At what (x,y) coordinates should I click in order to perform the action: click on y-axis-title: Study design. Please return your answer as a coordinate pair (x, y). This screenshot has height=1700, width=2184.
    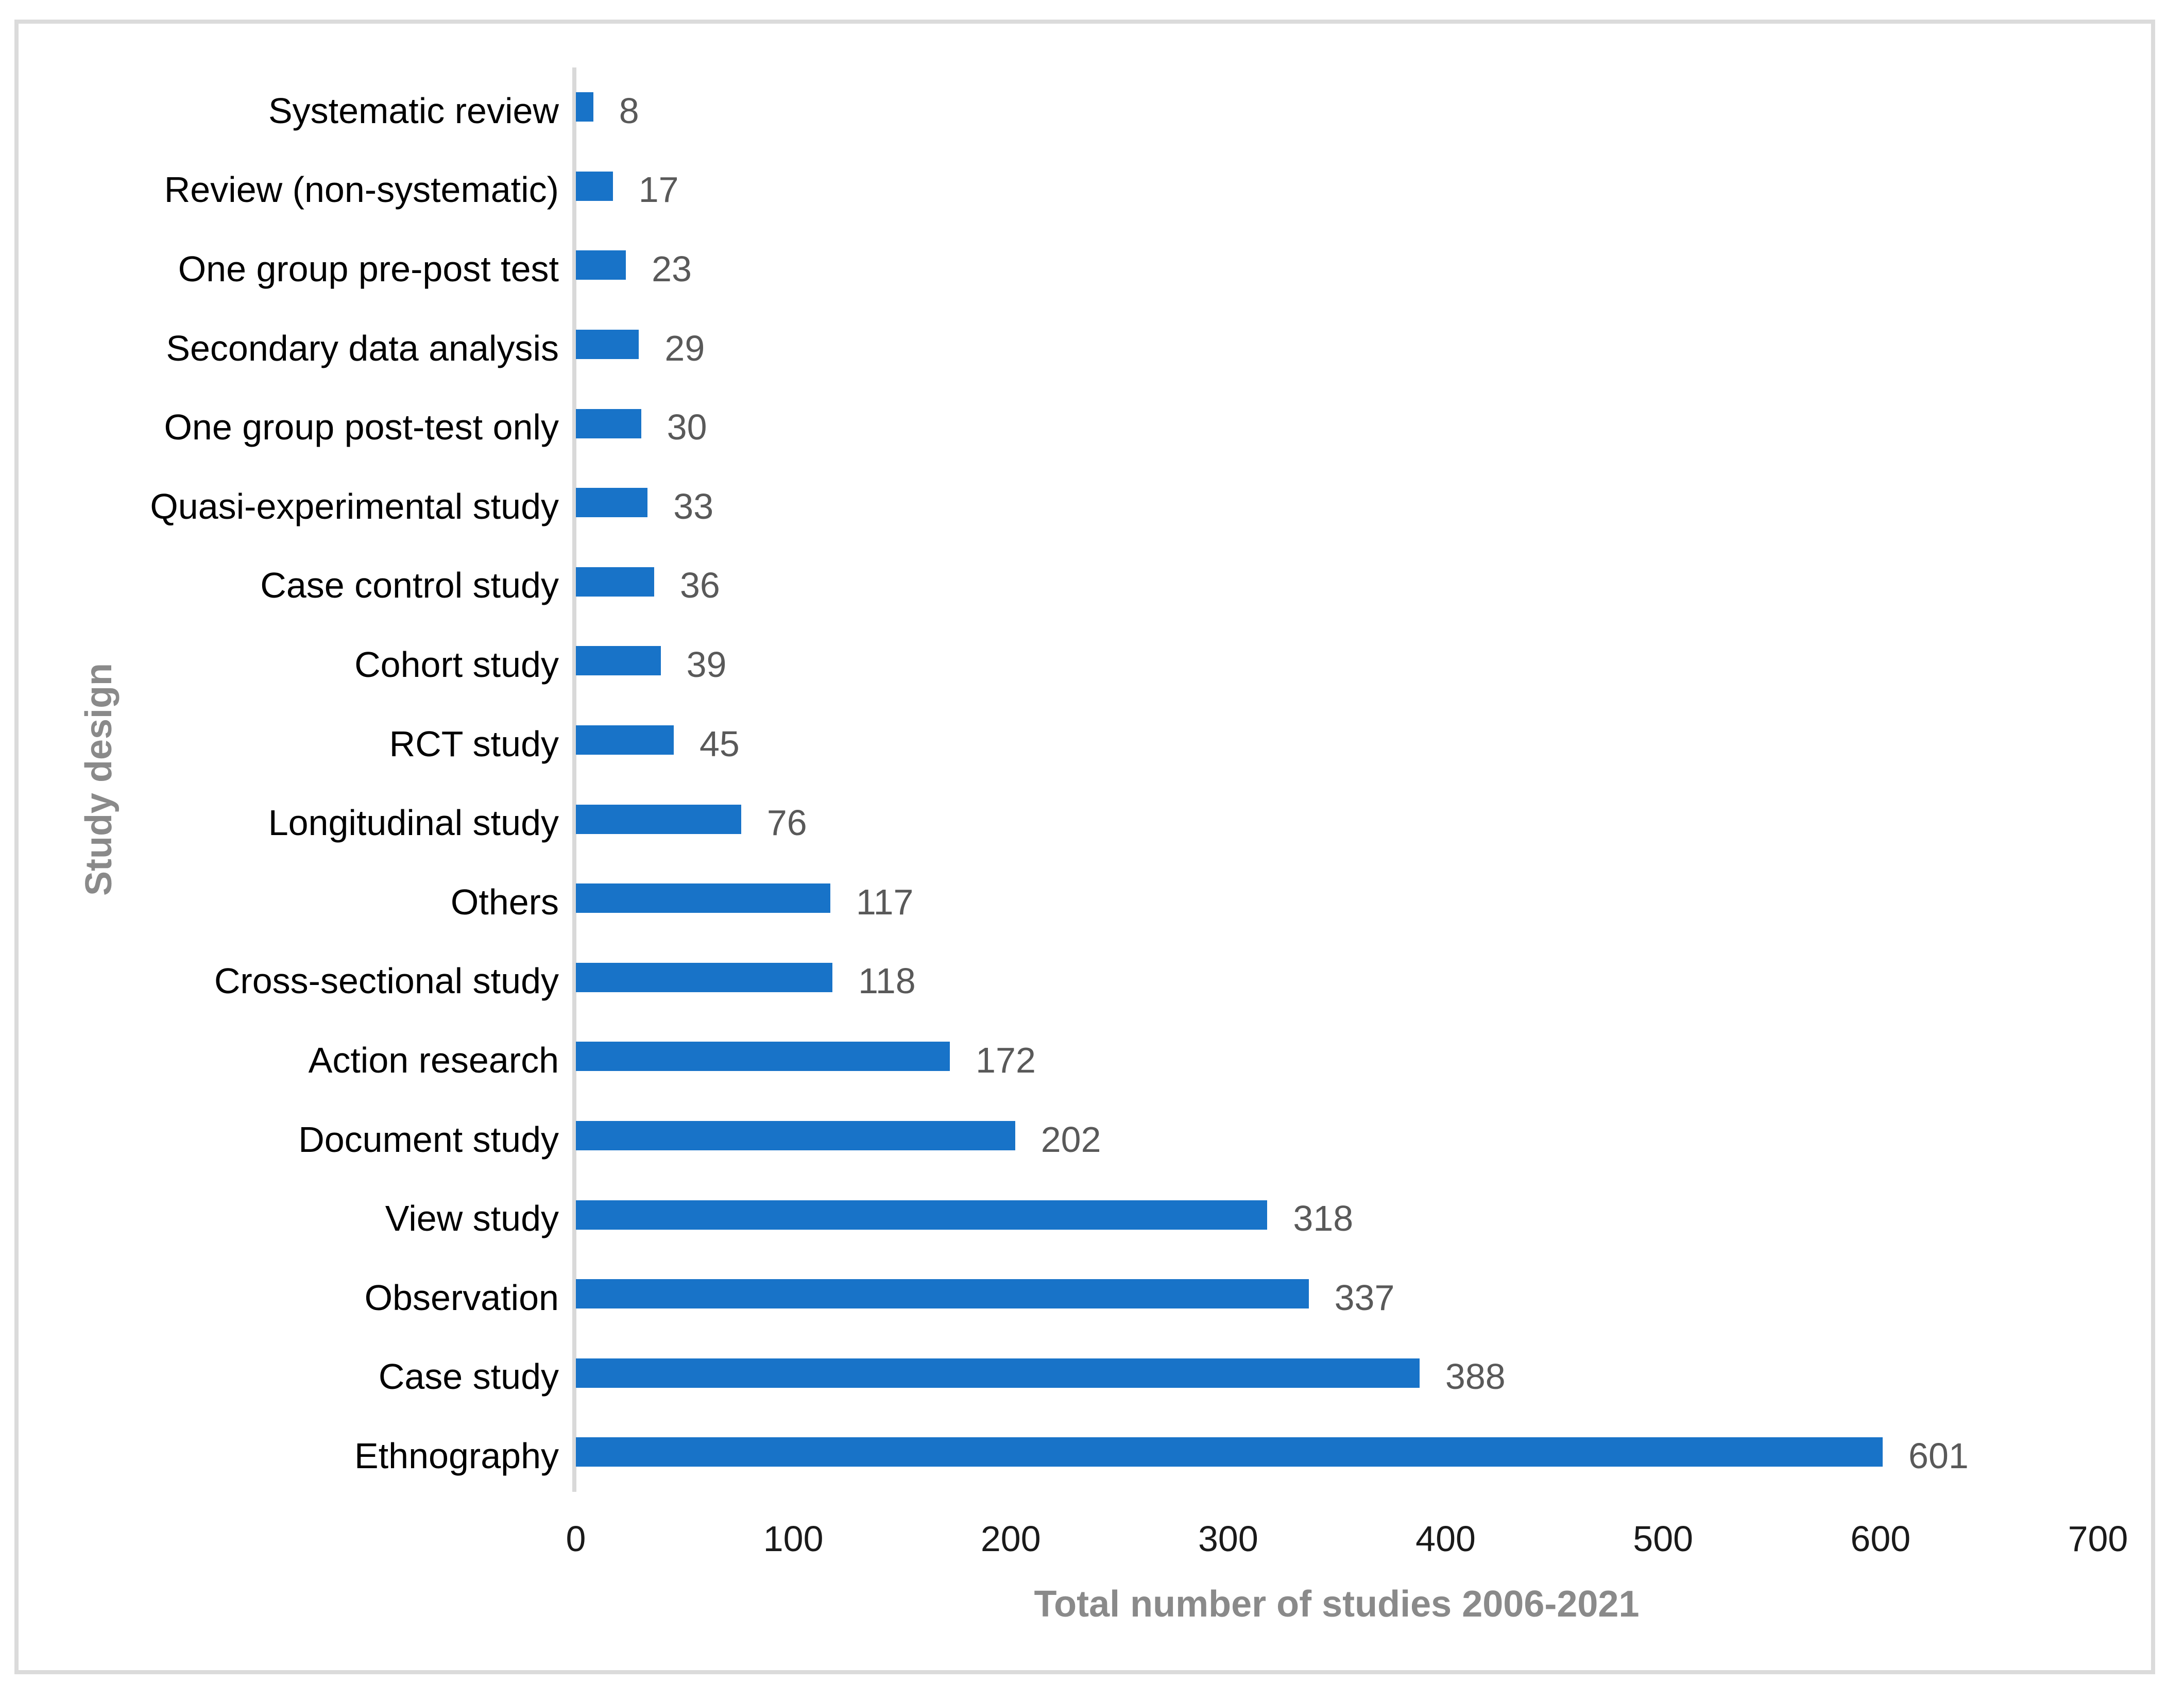
    Looking at the image, I should click on (99, 779).